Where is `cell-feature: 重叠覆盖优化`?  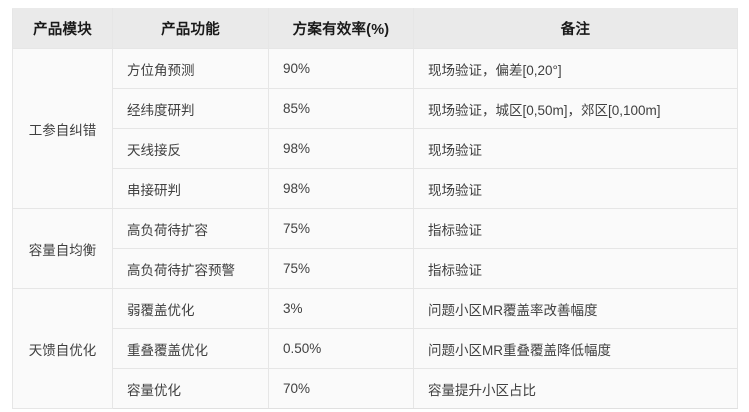 cell-feature: 重叠覆盖优化 is located at coordinates (190, 348).